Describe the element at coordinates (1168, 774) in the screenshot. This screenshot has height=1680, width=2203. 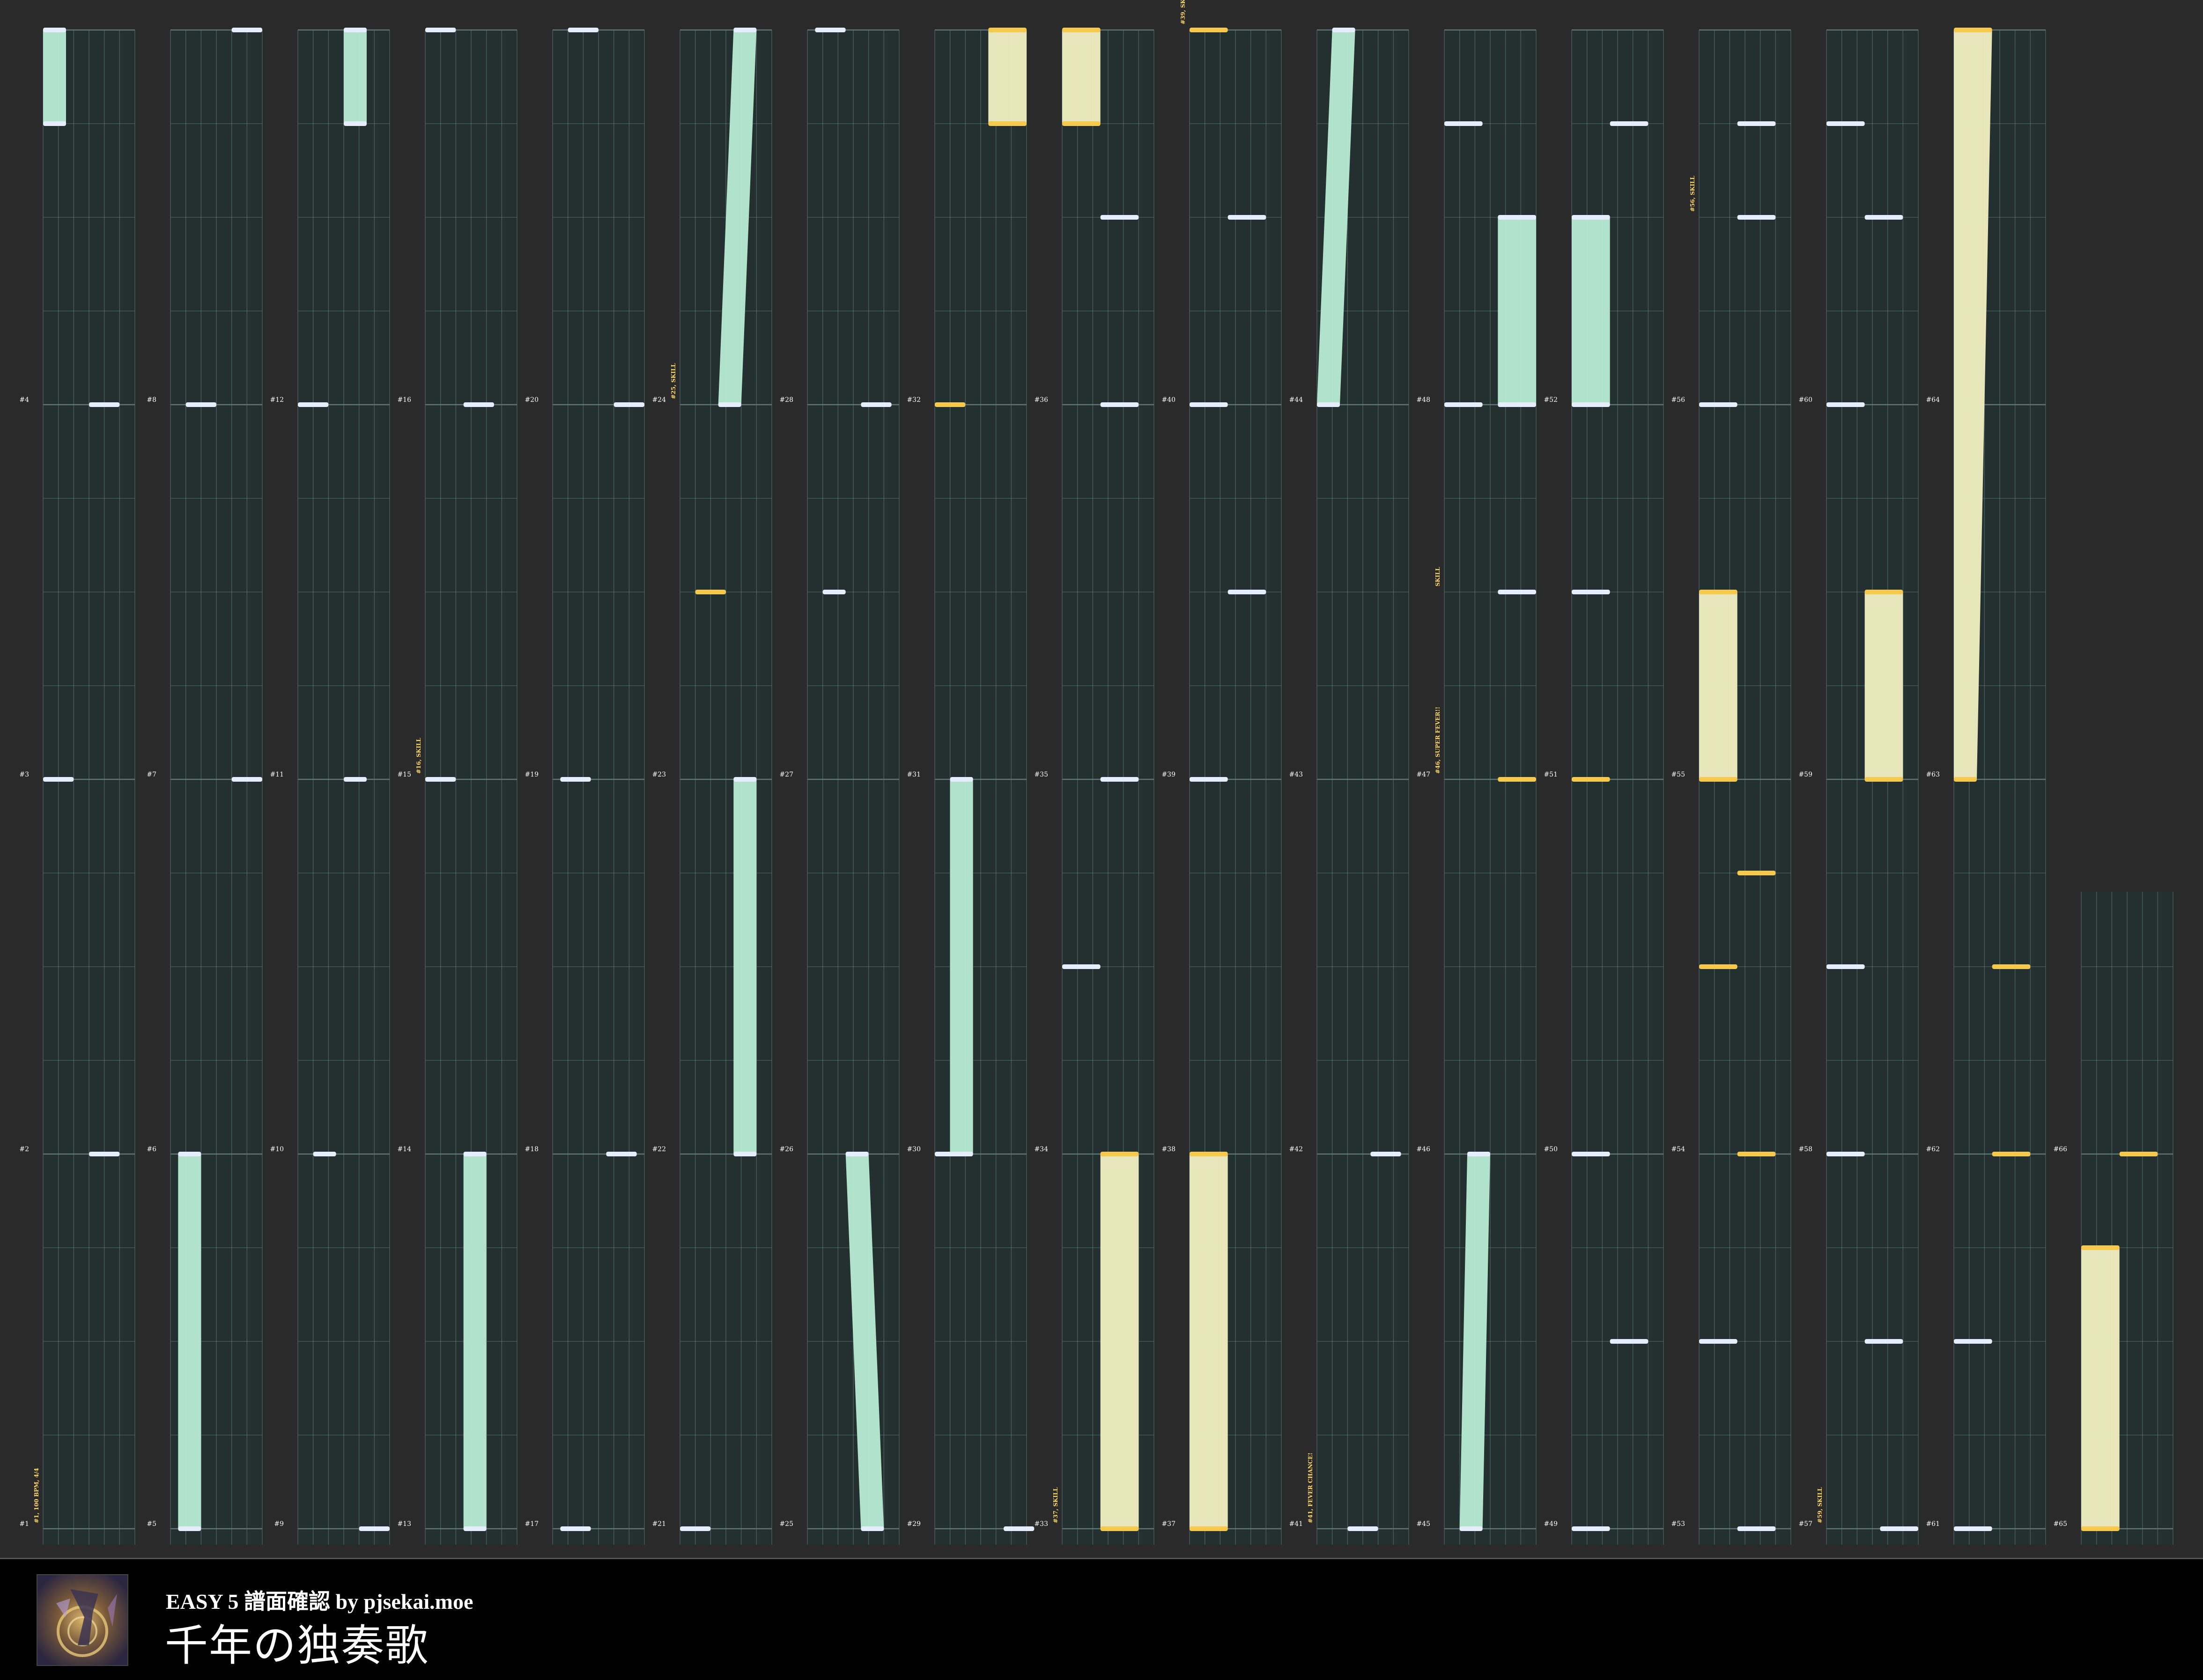
I see `bar-number-label: #39` at that location.